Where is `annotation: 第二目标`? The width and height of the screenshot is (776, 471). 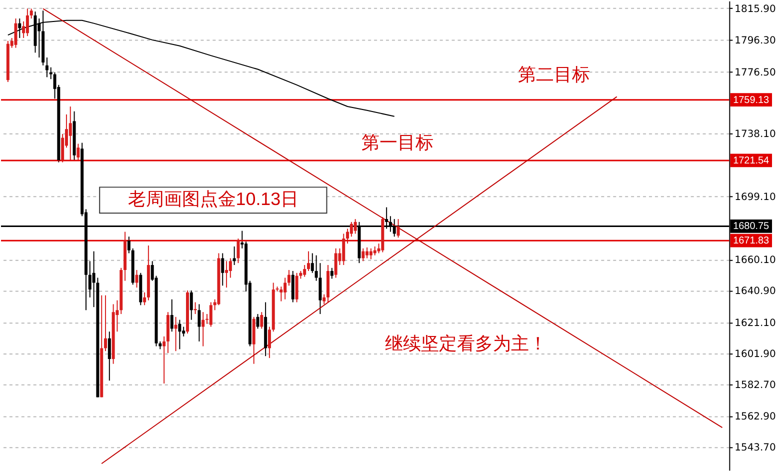 annotation: 第二目标 is located at coordinates (554, 74).